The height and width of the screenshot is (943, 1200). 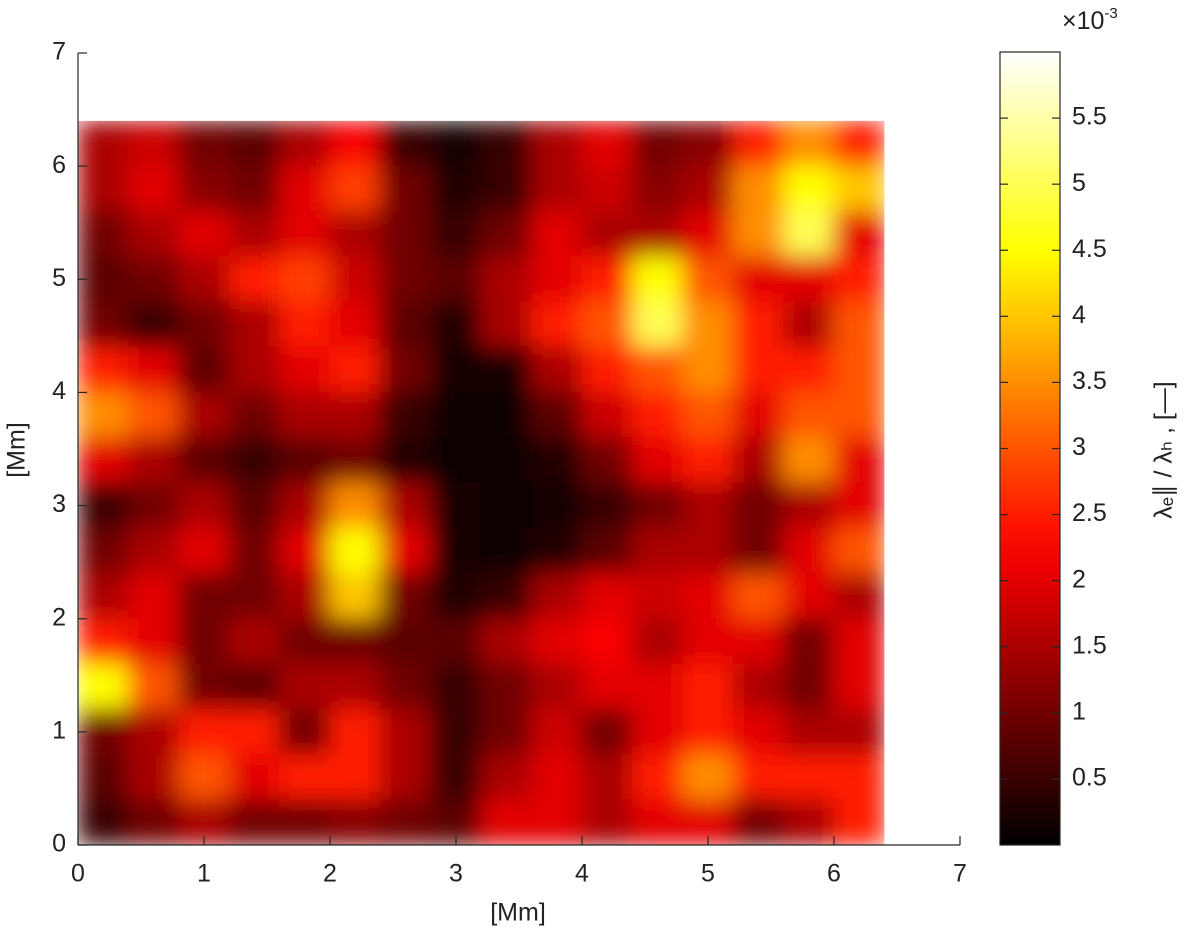 I want to click on y-tick-label: 7, so click(x=59, y=52).